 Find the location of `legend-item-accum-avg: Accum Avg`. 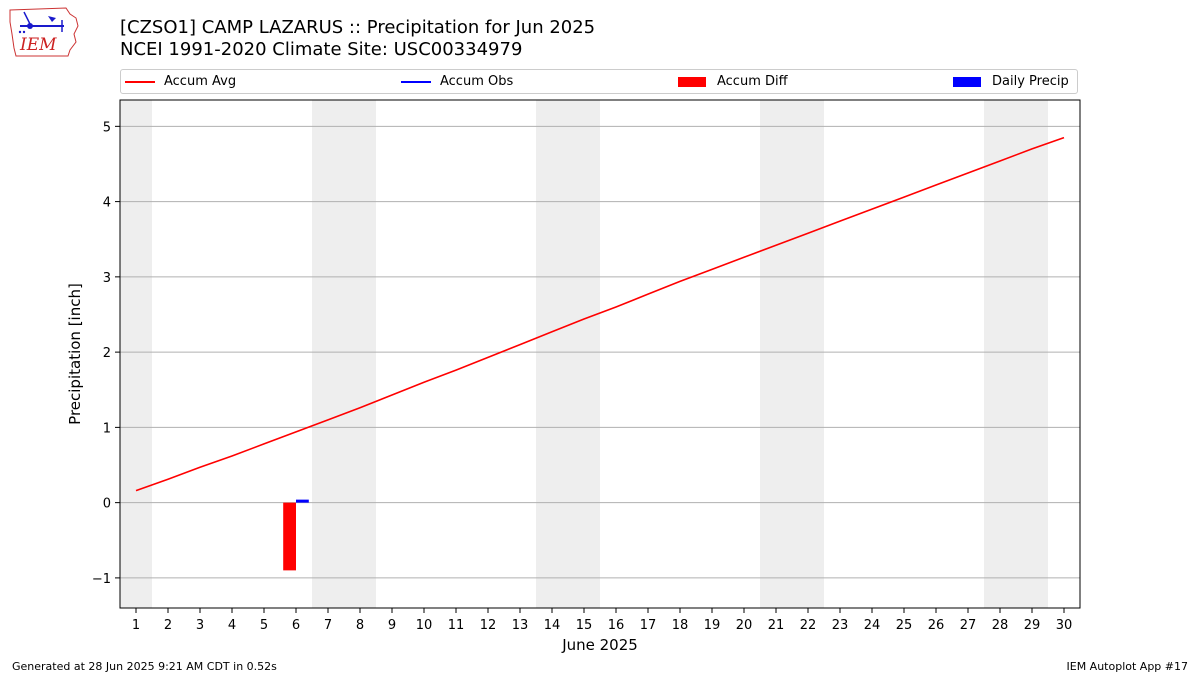

legend-item-accum-avg: Accum Avg is located at coordinates (180, 81).